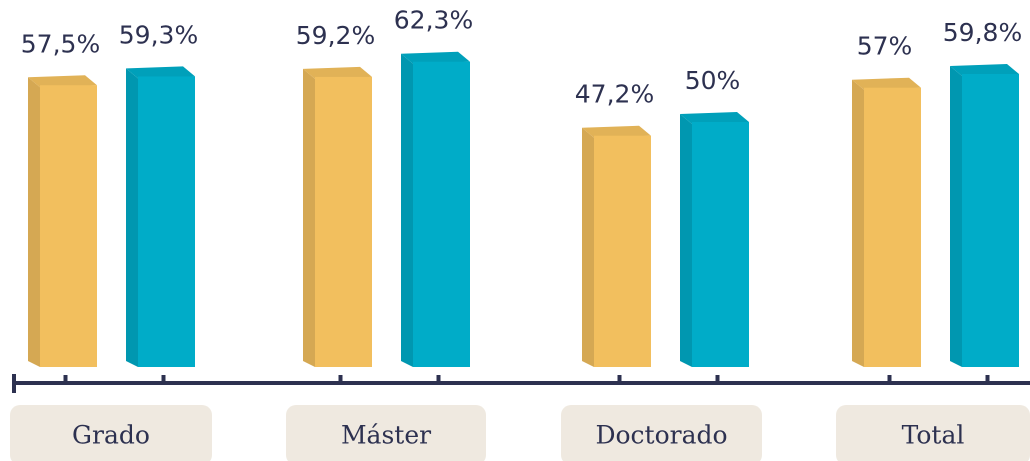  What do you see at coordinates (933, 435) in the screenshot?
I see `x-tick-label: Total` at bounding box center [933, 435].